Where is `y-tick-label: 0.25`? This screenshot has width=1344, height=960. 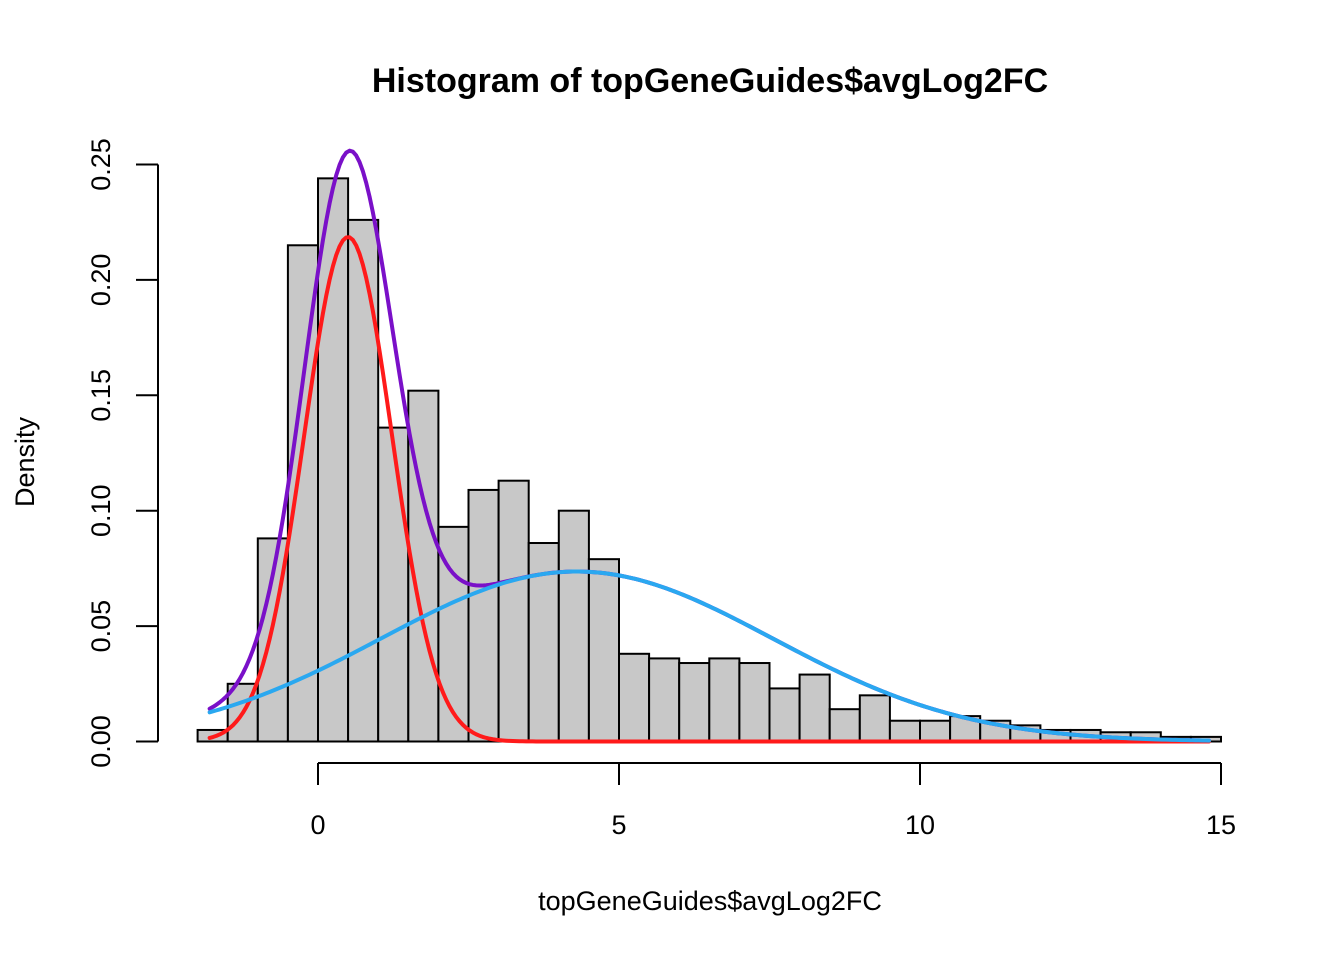
y-tick-label: 0.25 is located at coordinates (101, 164).